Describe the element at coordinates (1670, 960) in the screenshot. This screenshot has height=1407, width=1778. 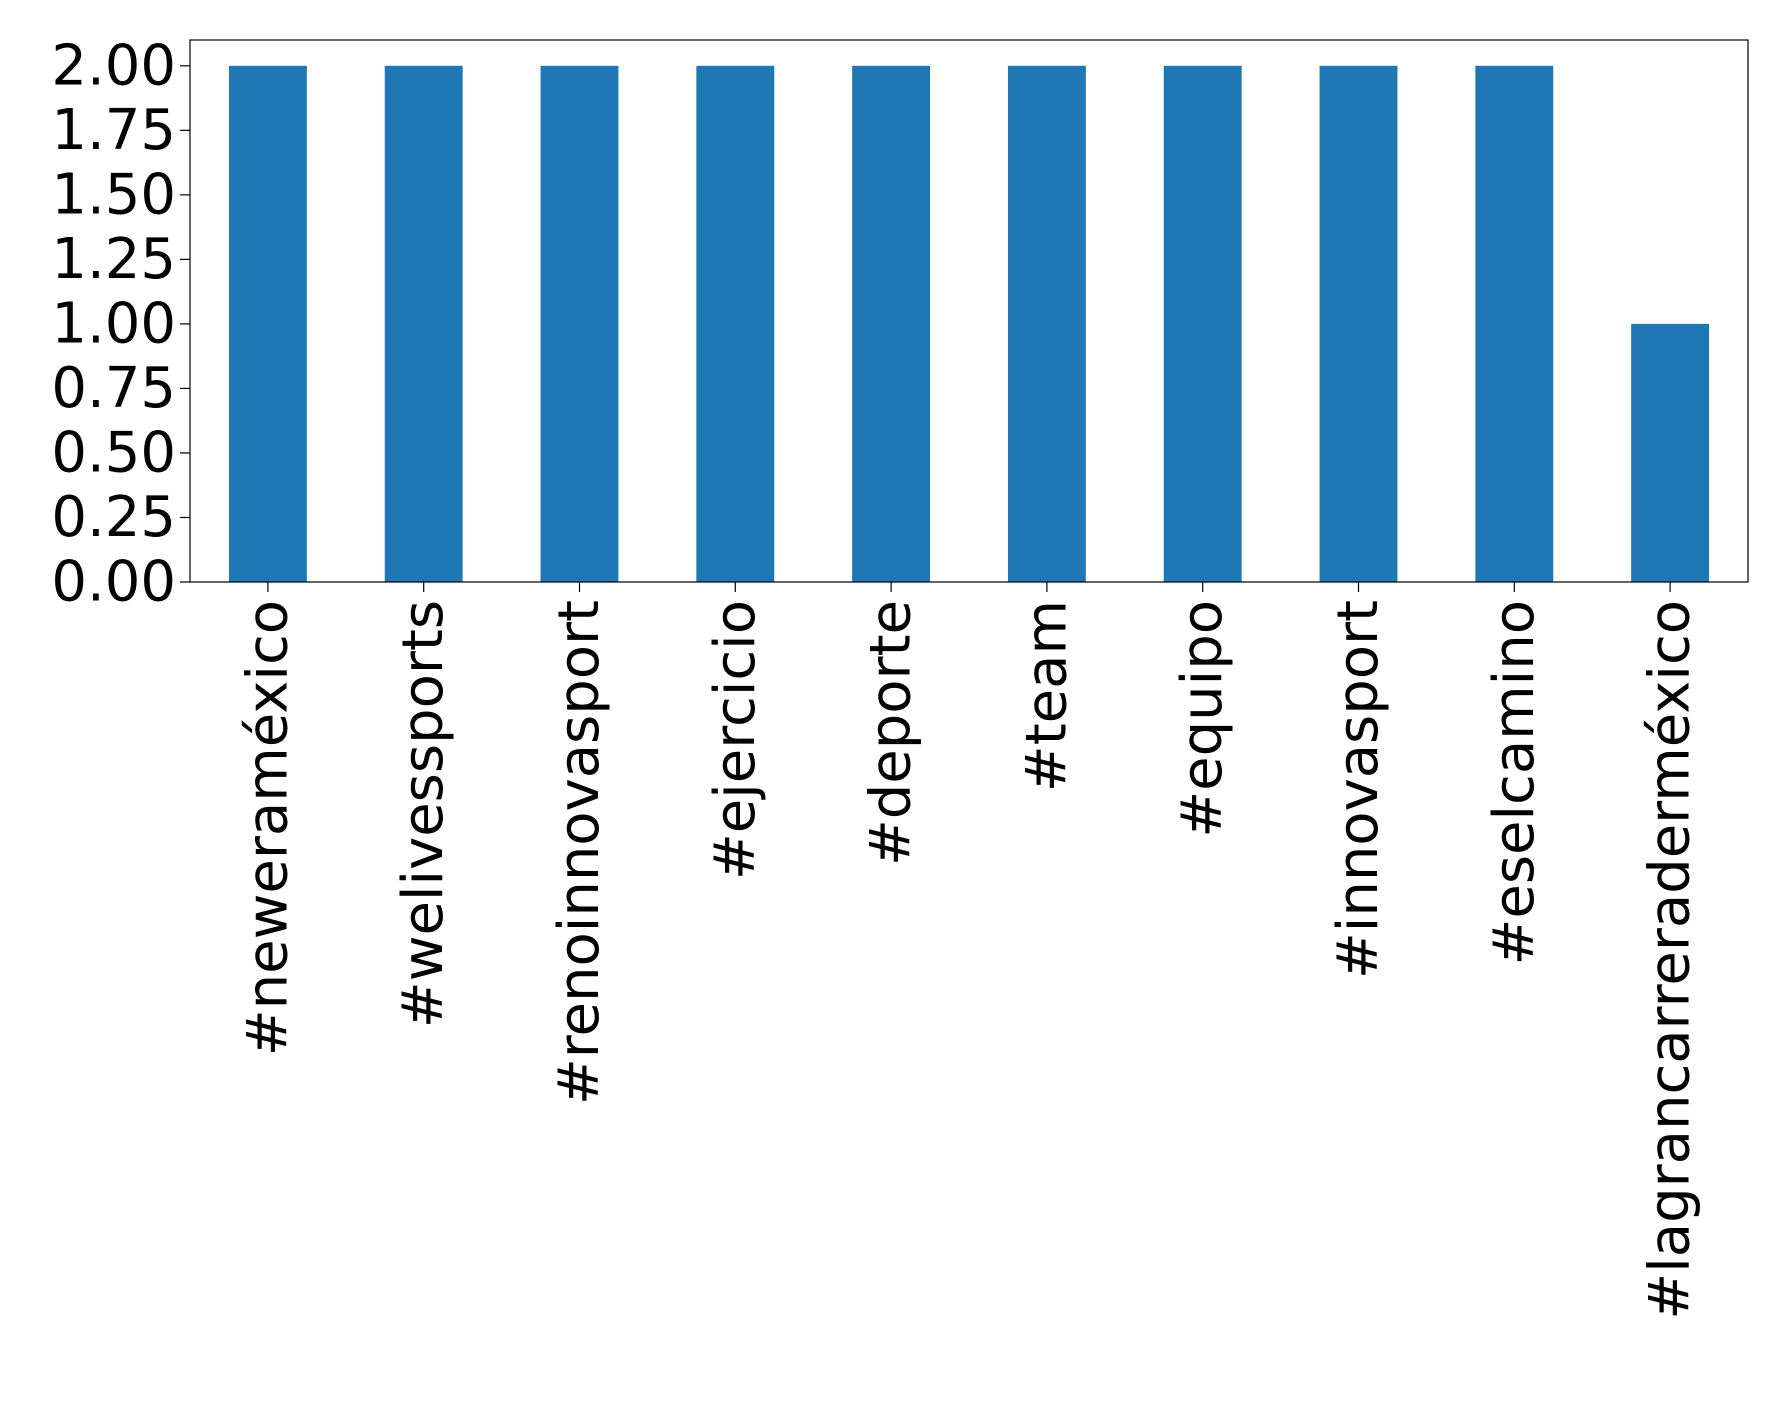
I see `x-tick-label: #lagrancarreraderméxico` at that location.